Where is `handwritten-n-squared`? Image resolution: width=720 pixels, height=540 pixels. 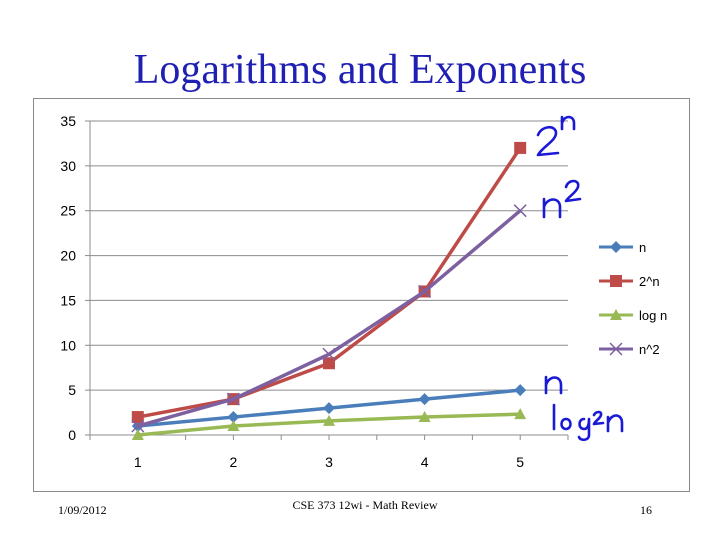 handwritten-n-squared is located at coordinates (562, 199).